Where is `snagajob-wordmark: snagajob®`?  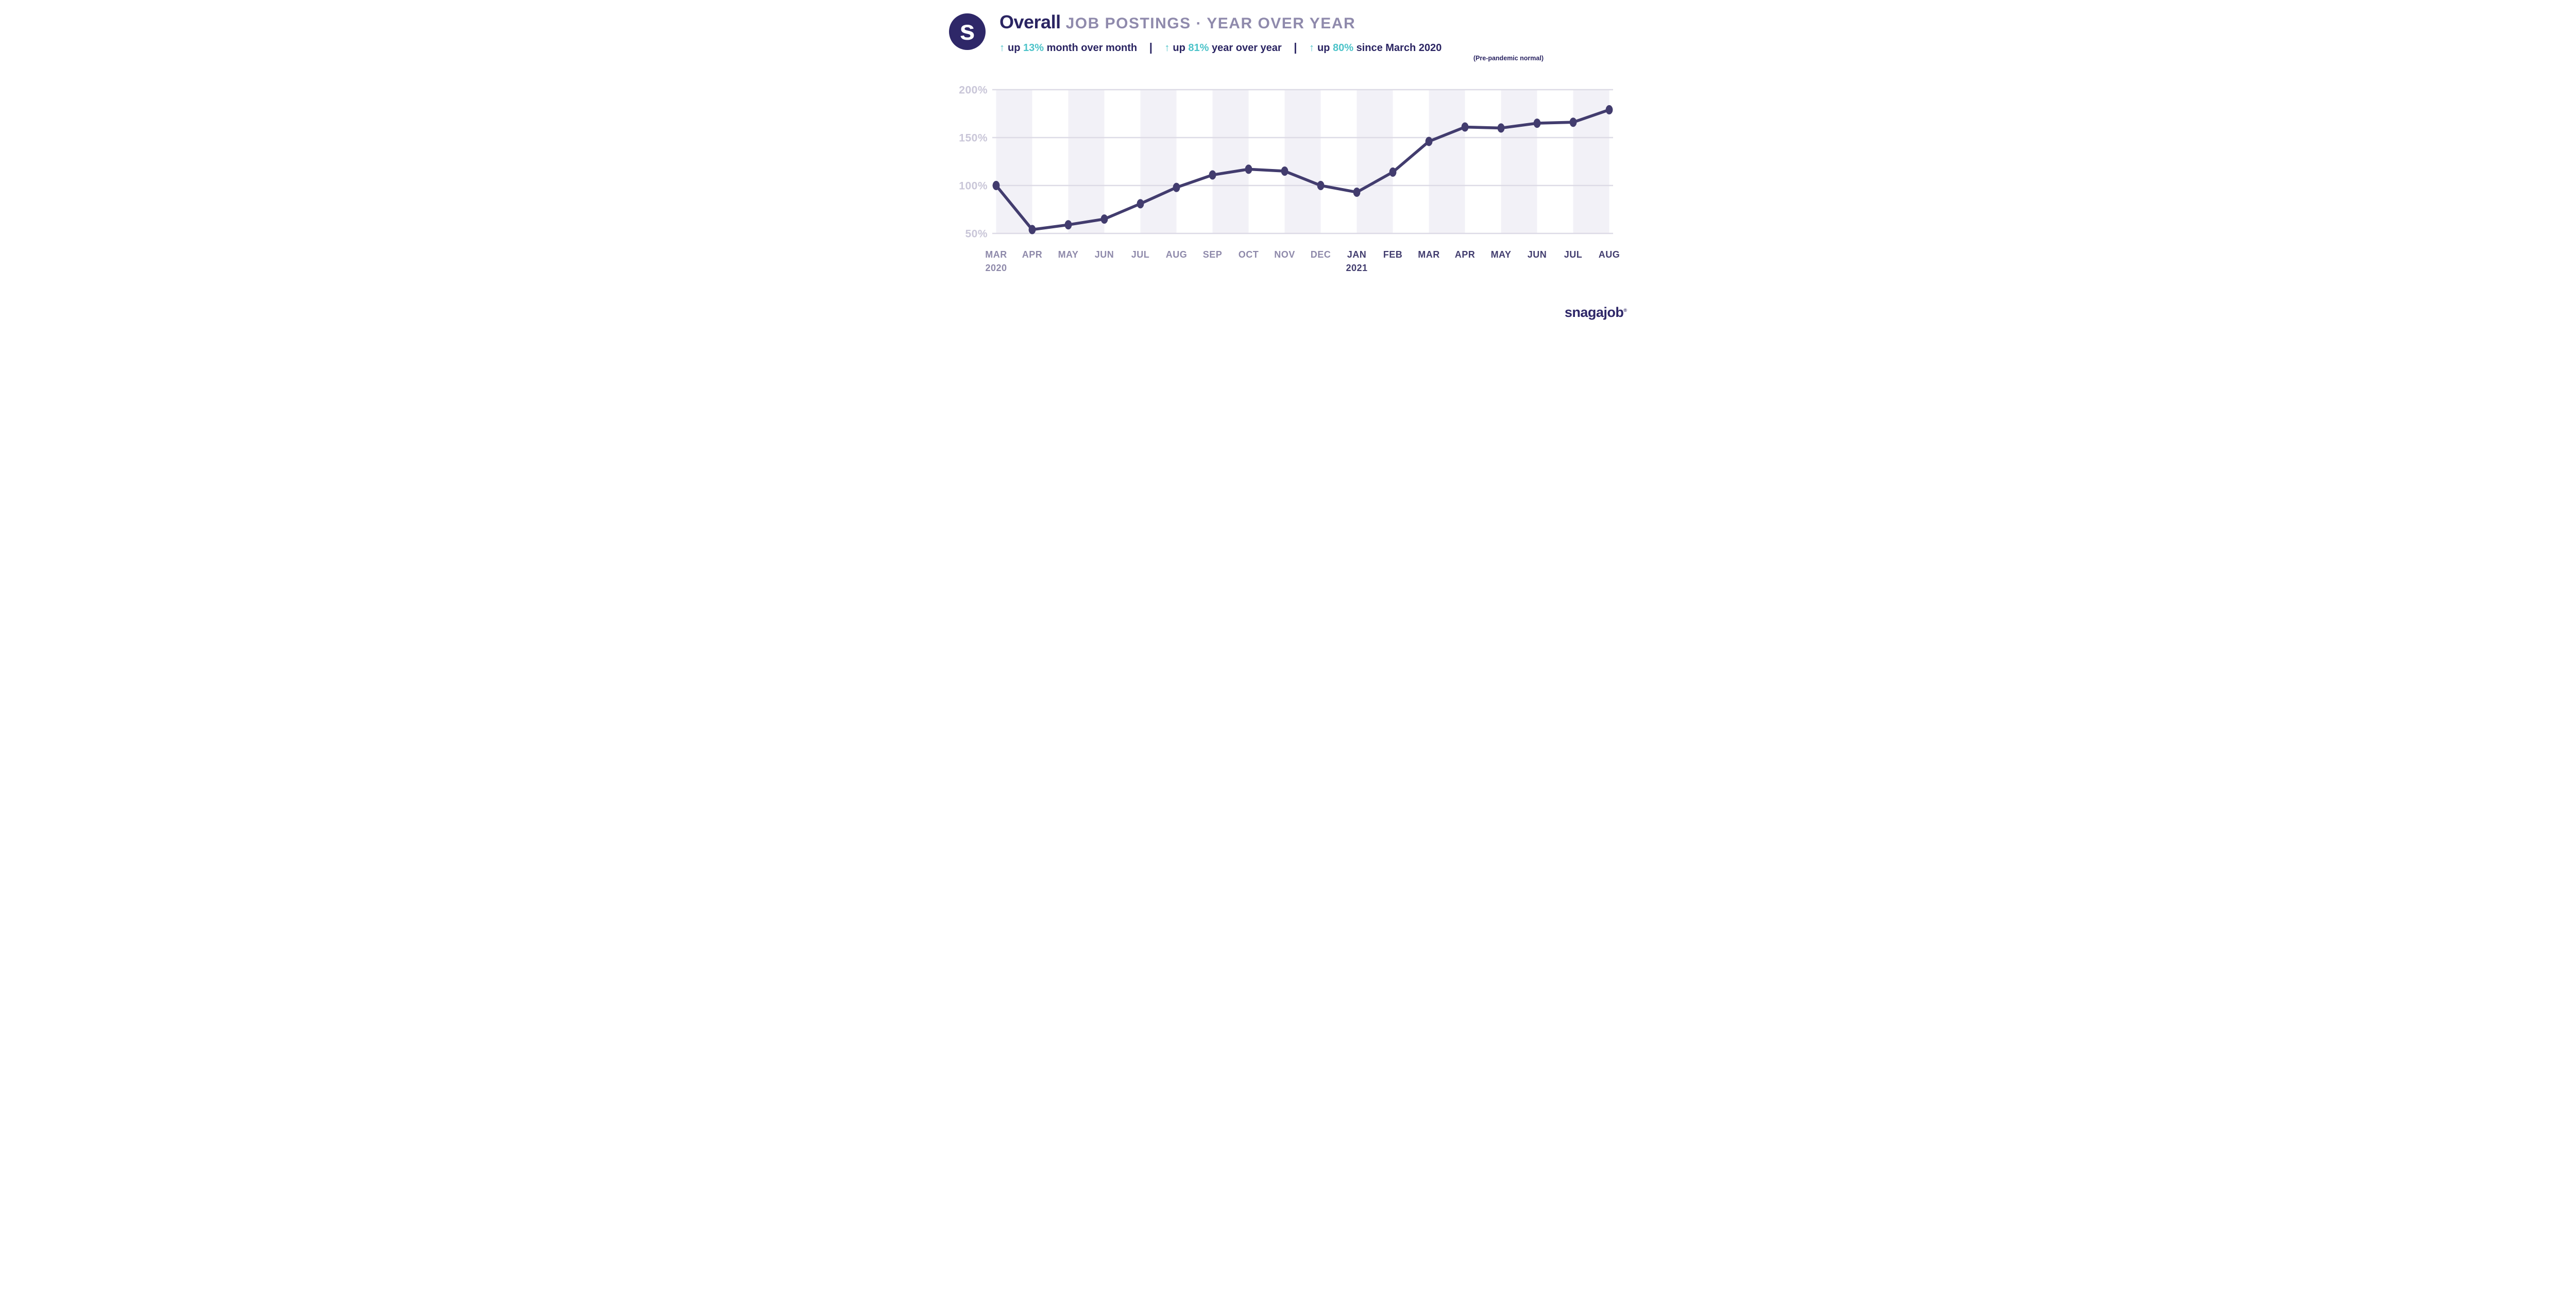
snagajob-wordmark: snagajob® is located at coordinates (1596, 313).